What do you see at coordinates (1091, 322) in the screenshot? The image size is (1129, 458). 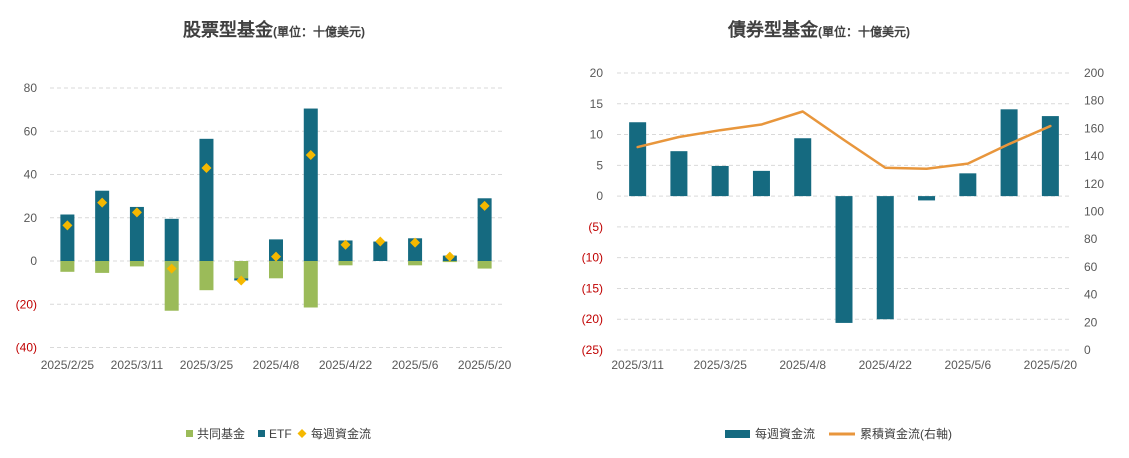 I see `y-tick-label-right: 20` at bounding box center [1091, 322].